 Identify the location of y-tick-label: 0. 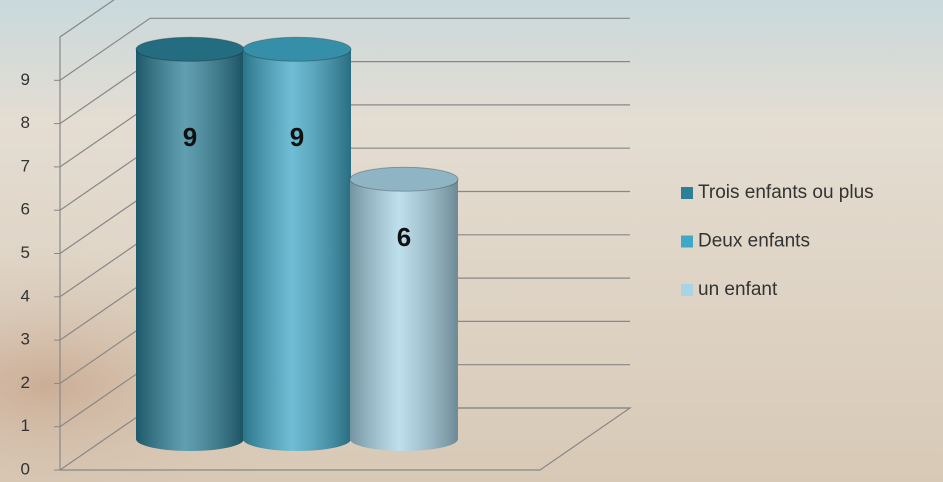
(25, 468).